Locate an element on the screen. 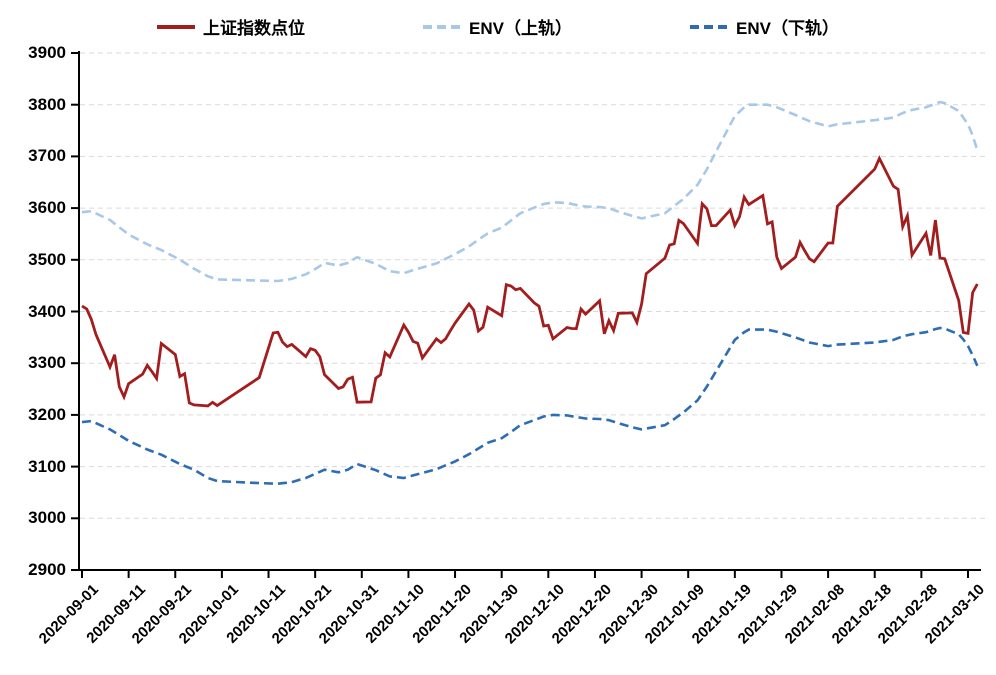  legend-label-sse-index: 上证指数点位 is located at coordinates (254, 28).